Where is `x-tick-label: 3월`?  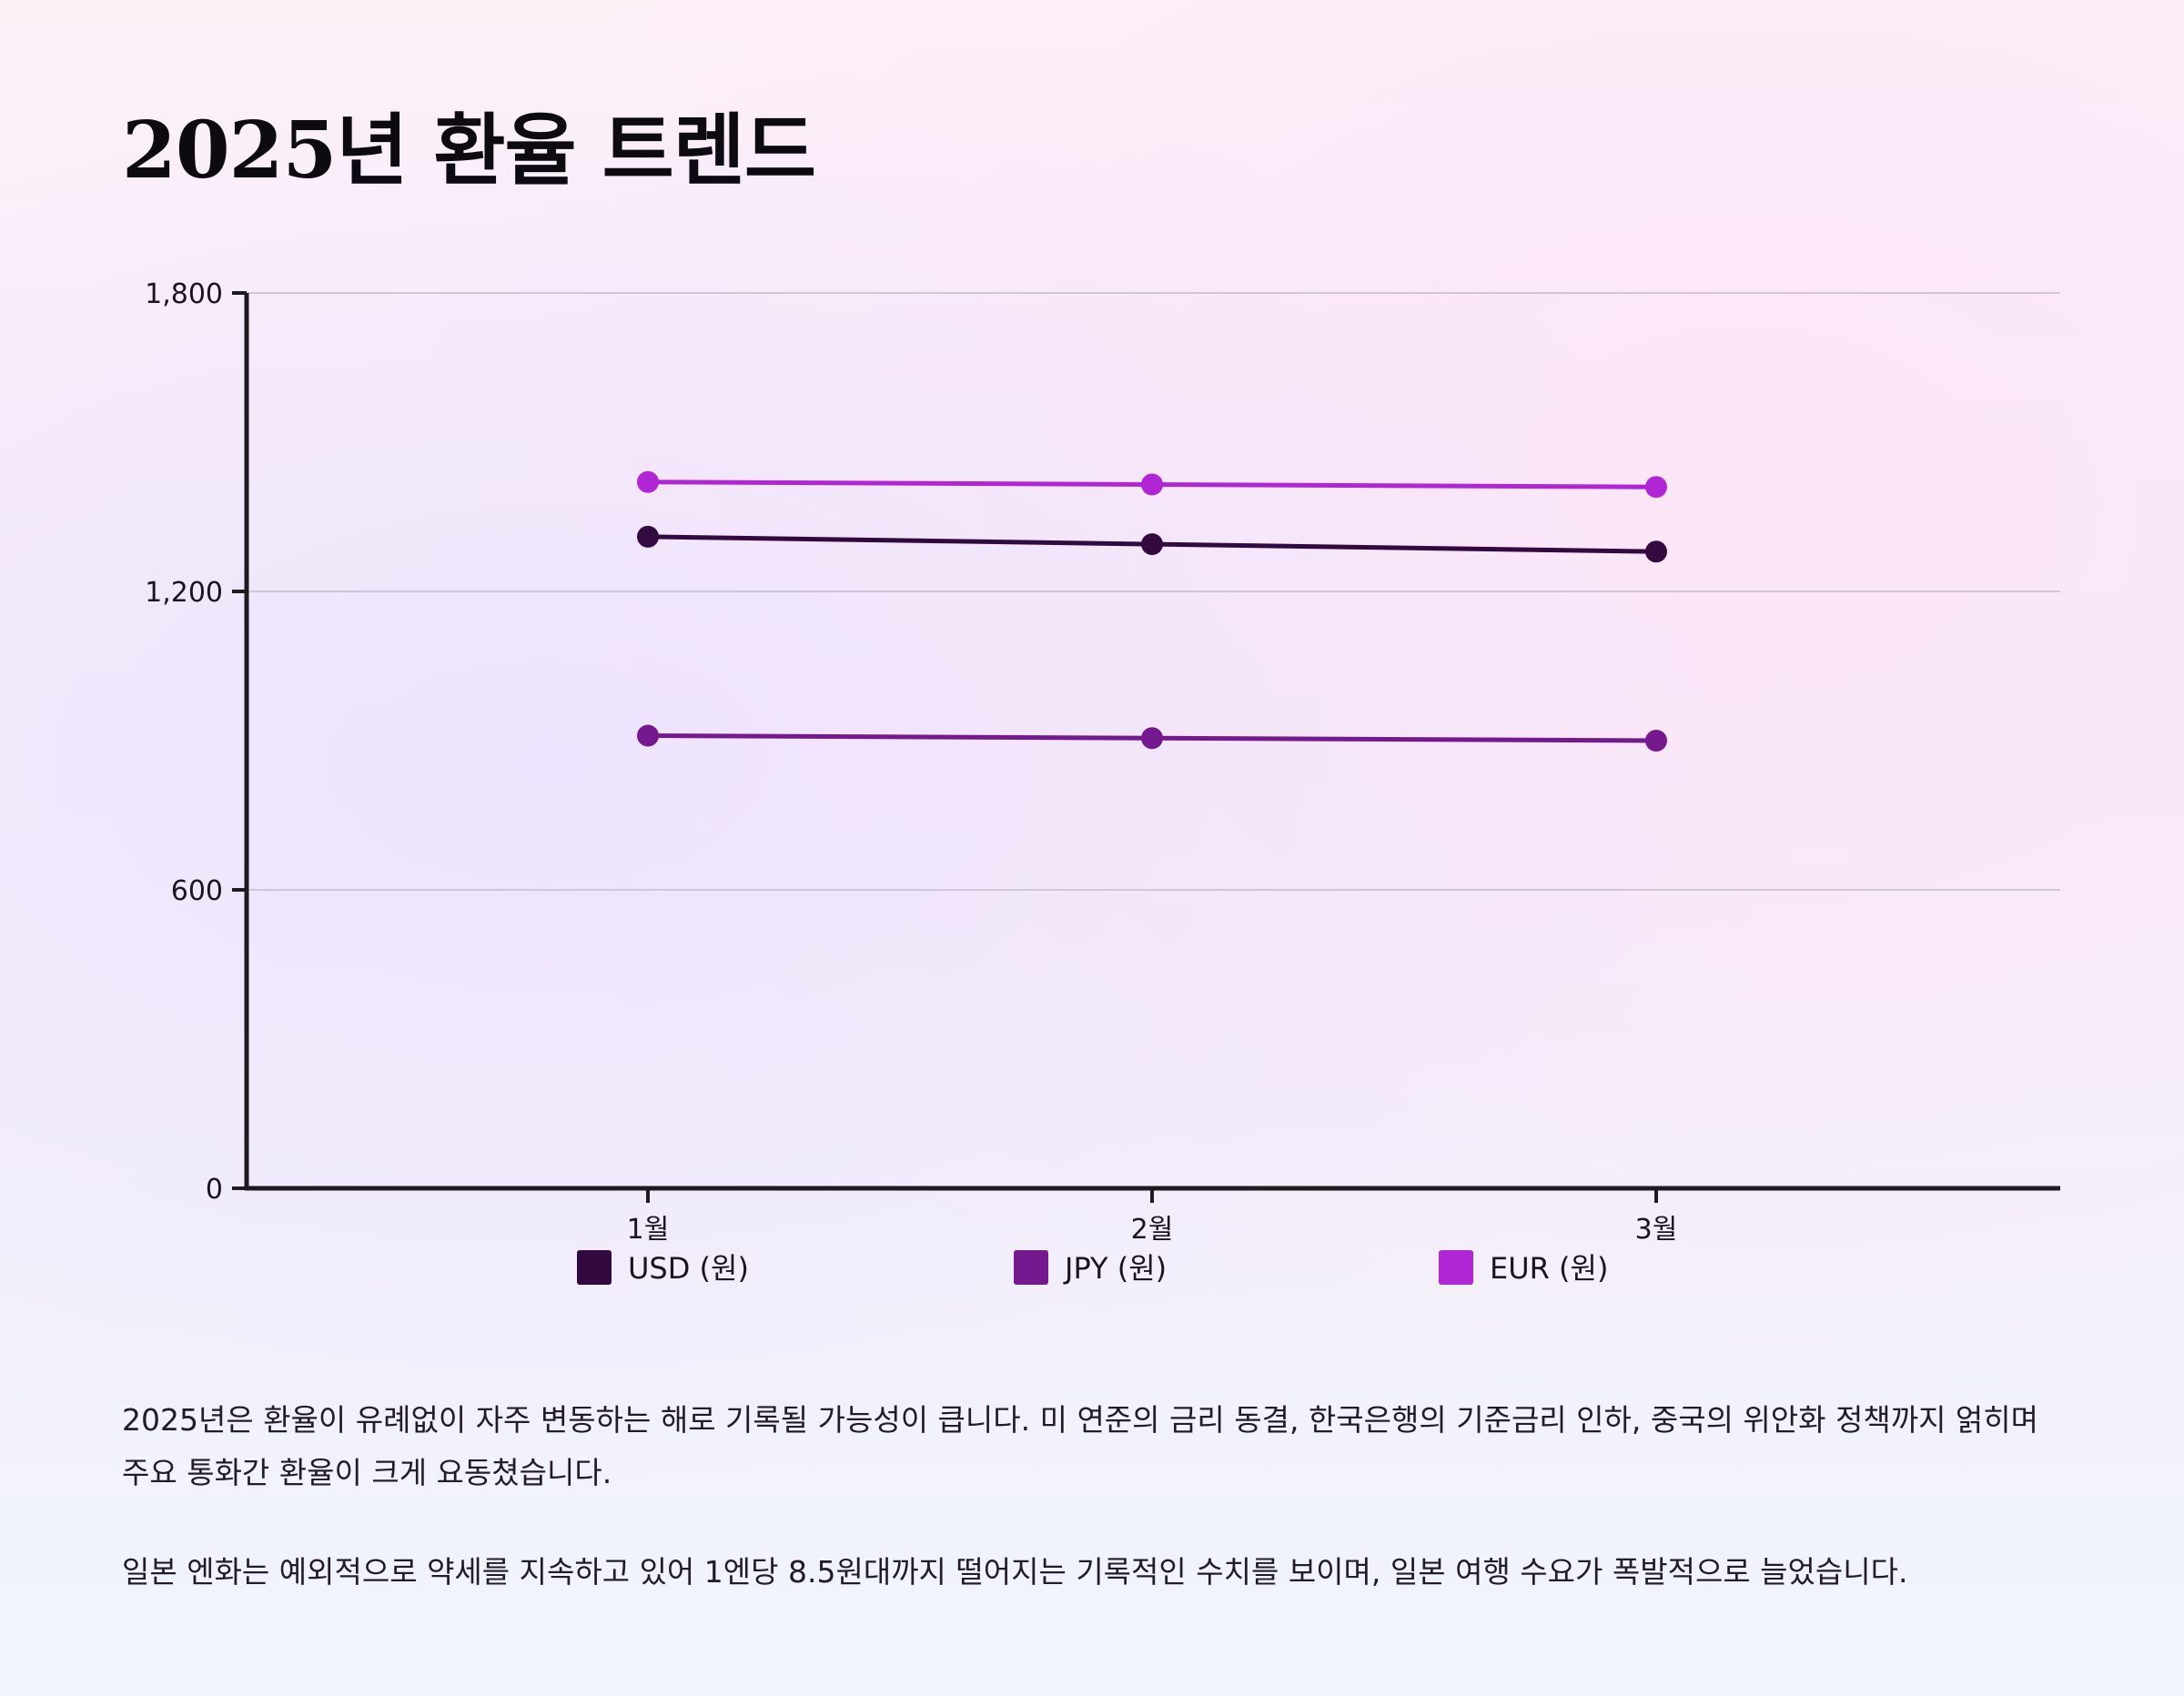 x-tick-label: 3월 is located at coordinates (1657, 1230).